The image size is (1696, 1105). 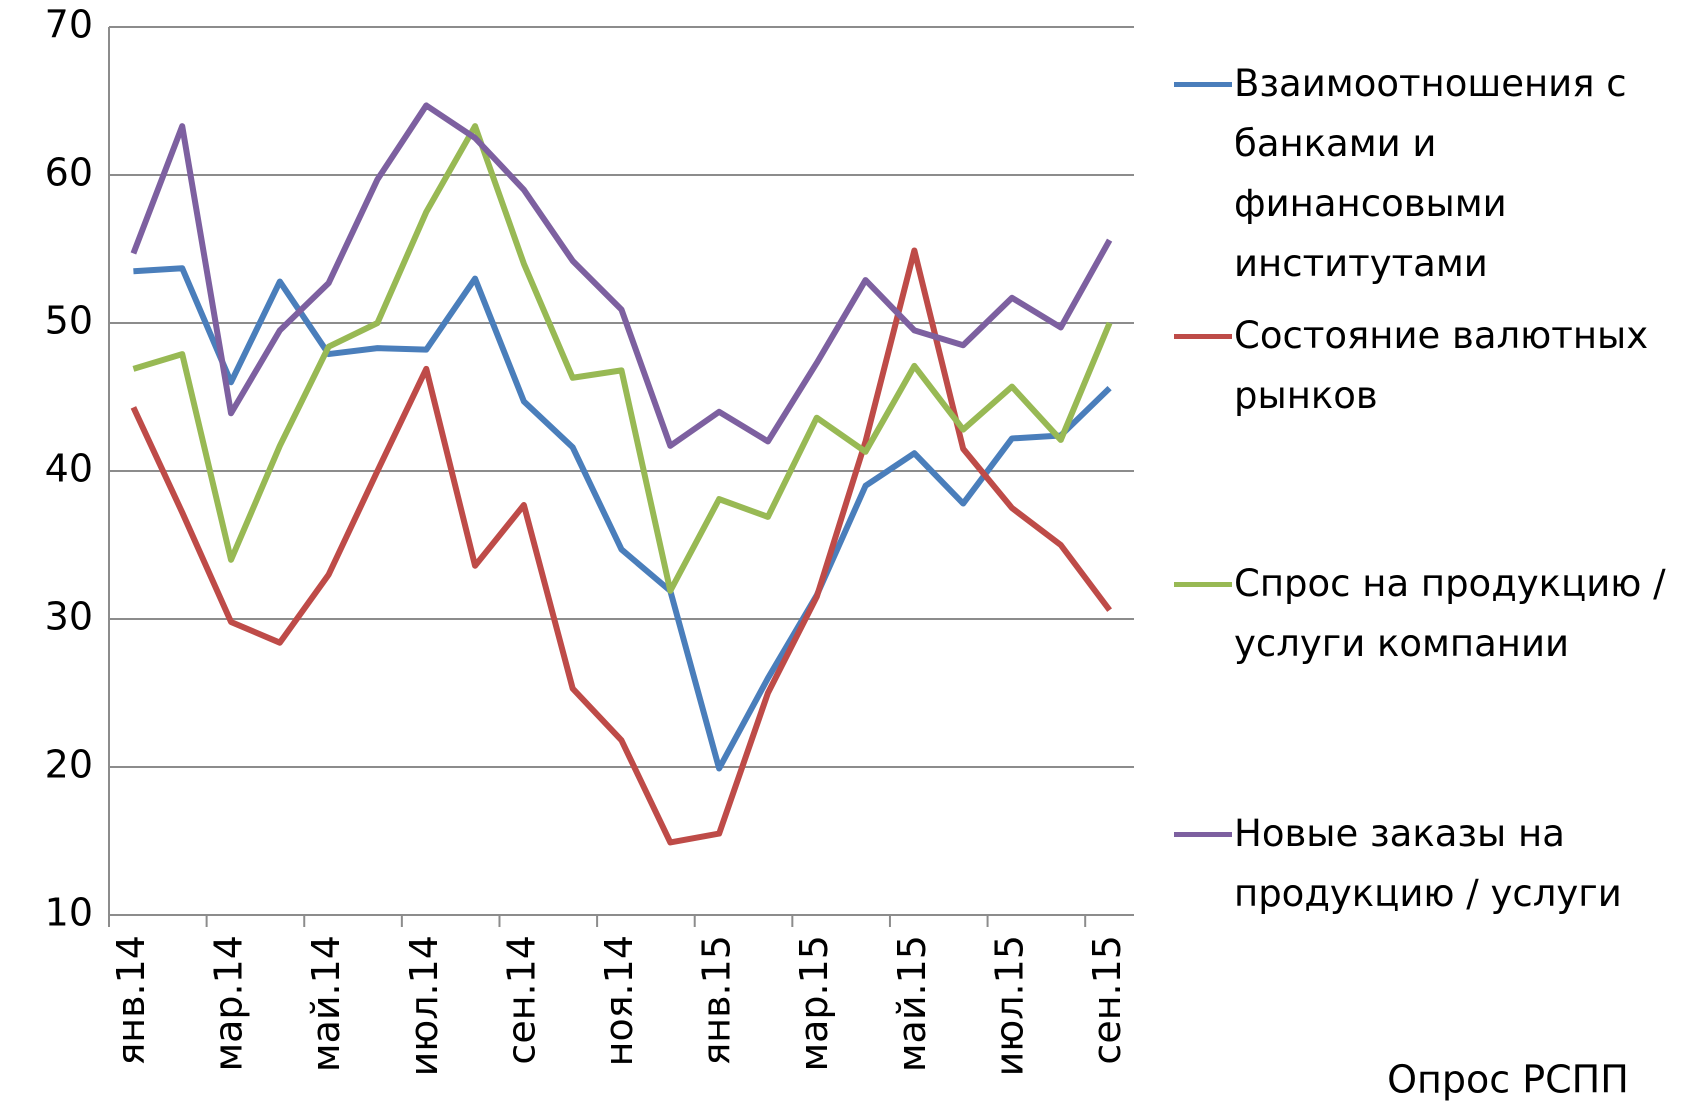 What do you see at coordinates (131, 1000) in the screenshot?
I see `x-tick-label: янв.14` at bounding box center [131, 1000].